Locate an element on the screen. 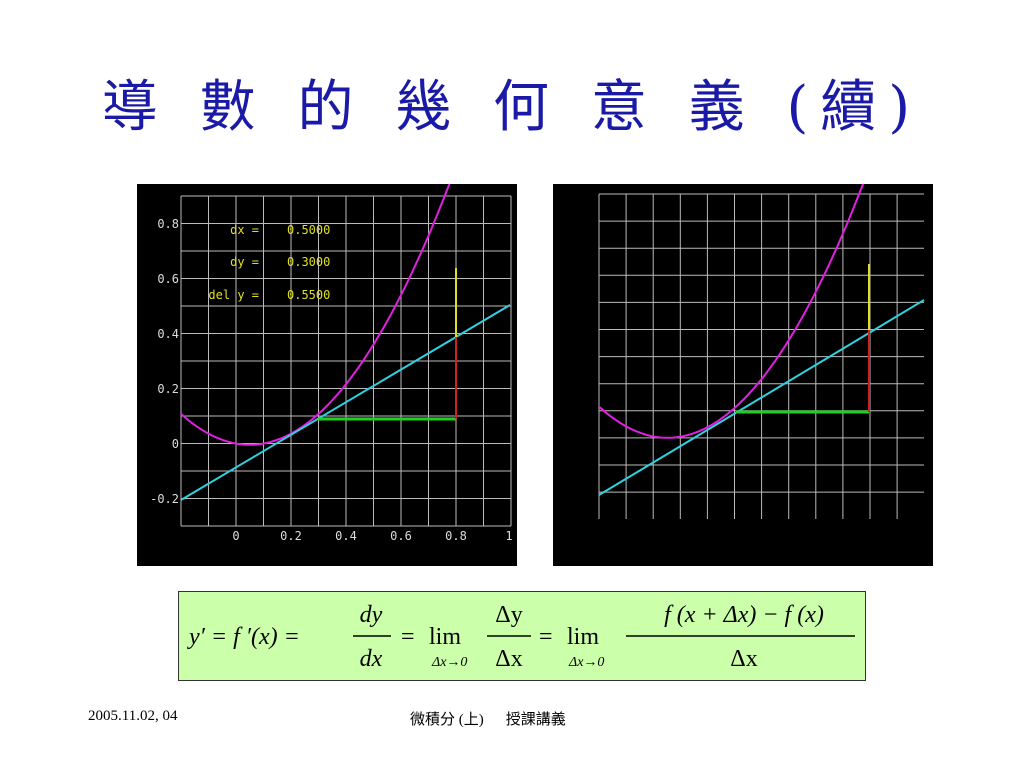 This screenshot has height=768, width=1024. formula-eq-2: = is located at coordinates (546, 637).